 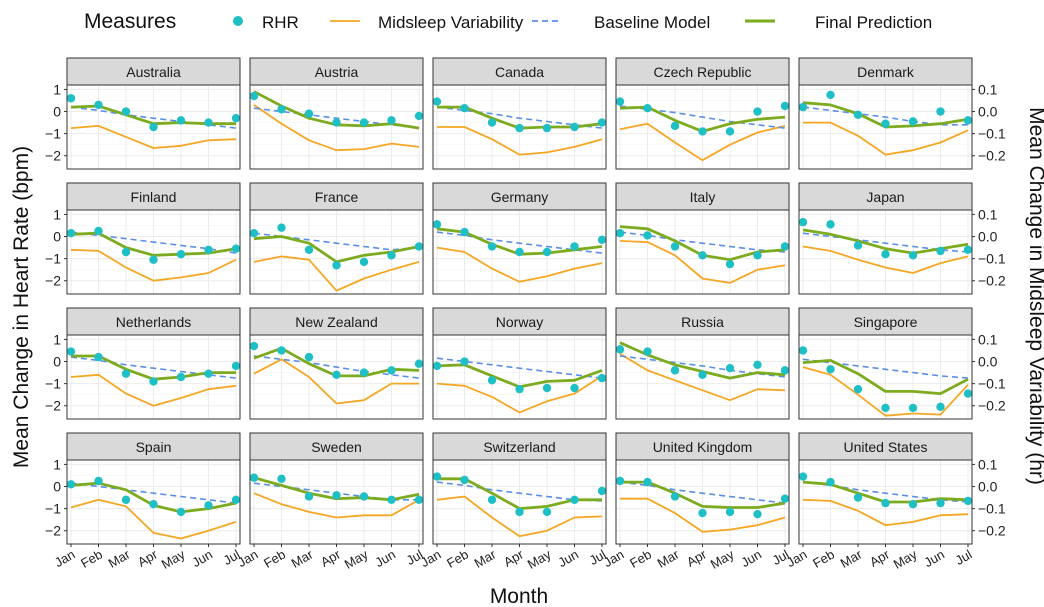 What do you see at coordinates (640, 559) in the screenshot?
I see `x-tick-label: Feb` at bounding box center [640, 559].